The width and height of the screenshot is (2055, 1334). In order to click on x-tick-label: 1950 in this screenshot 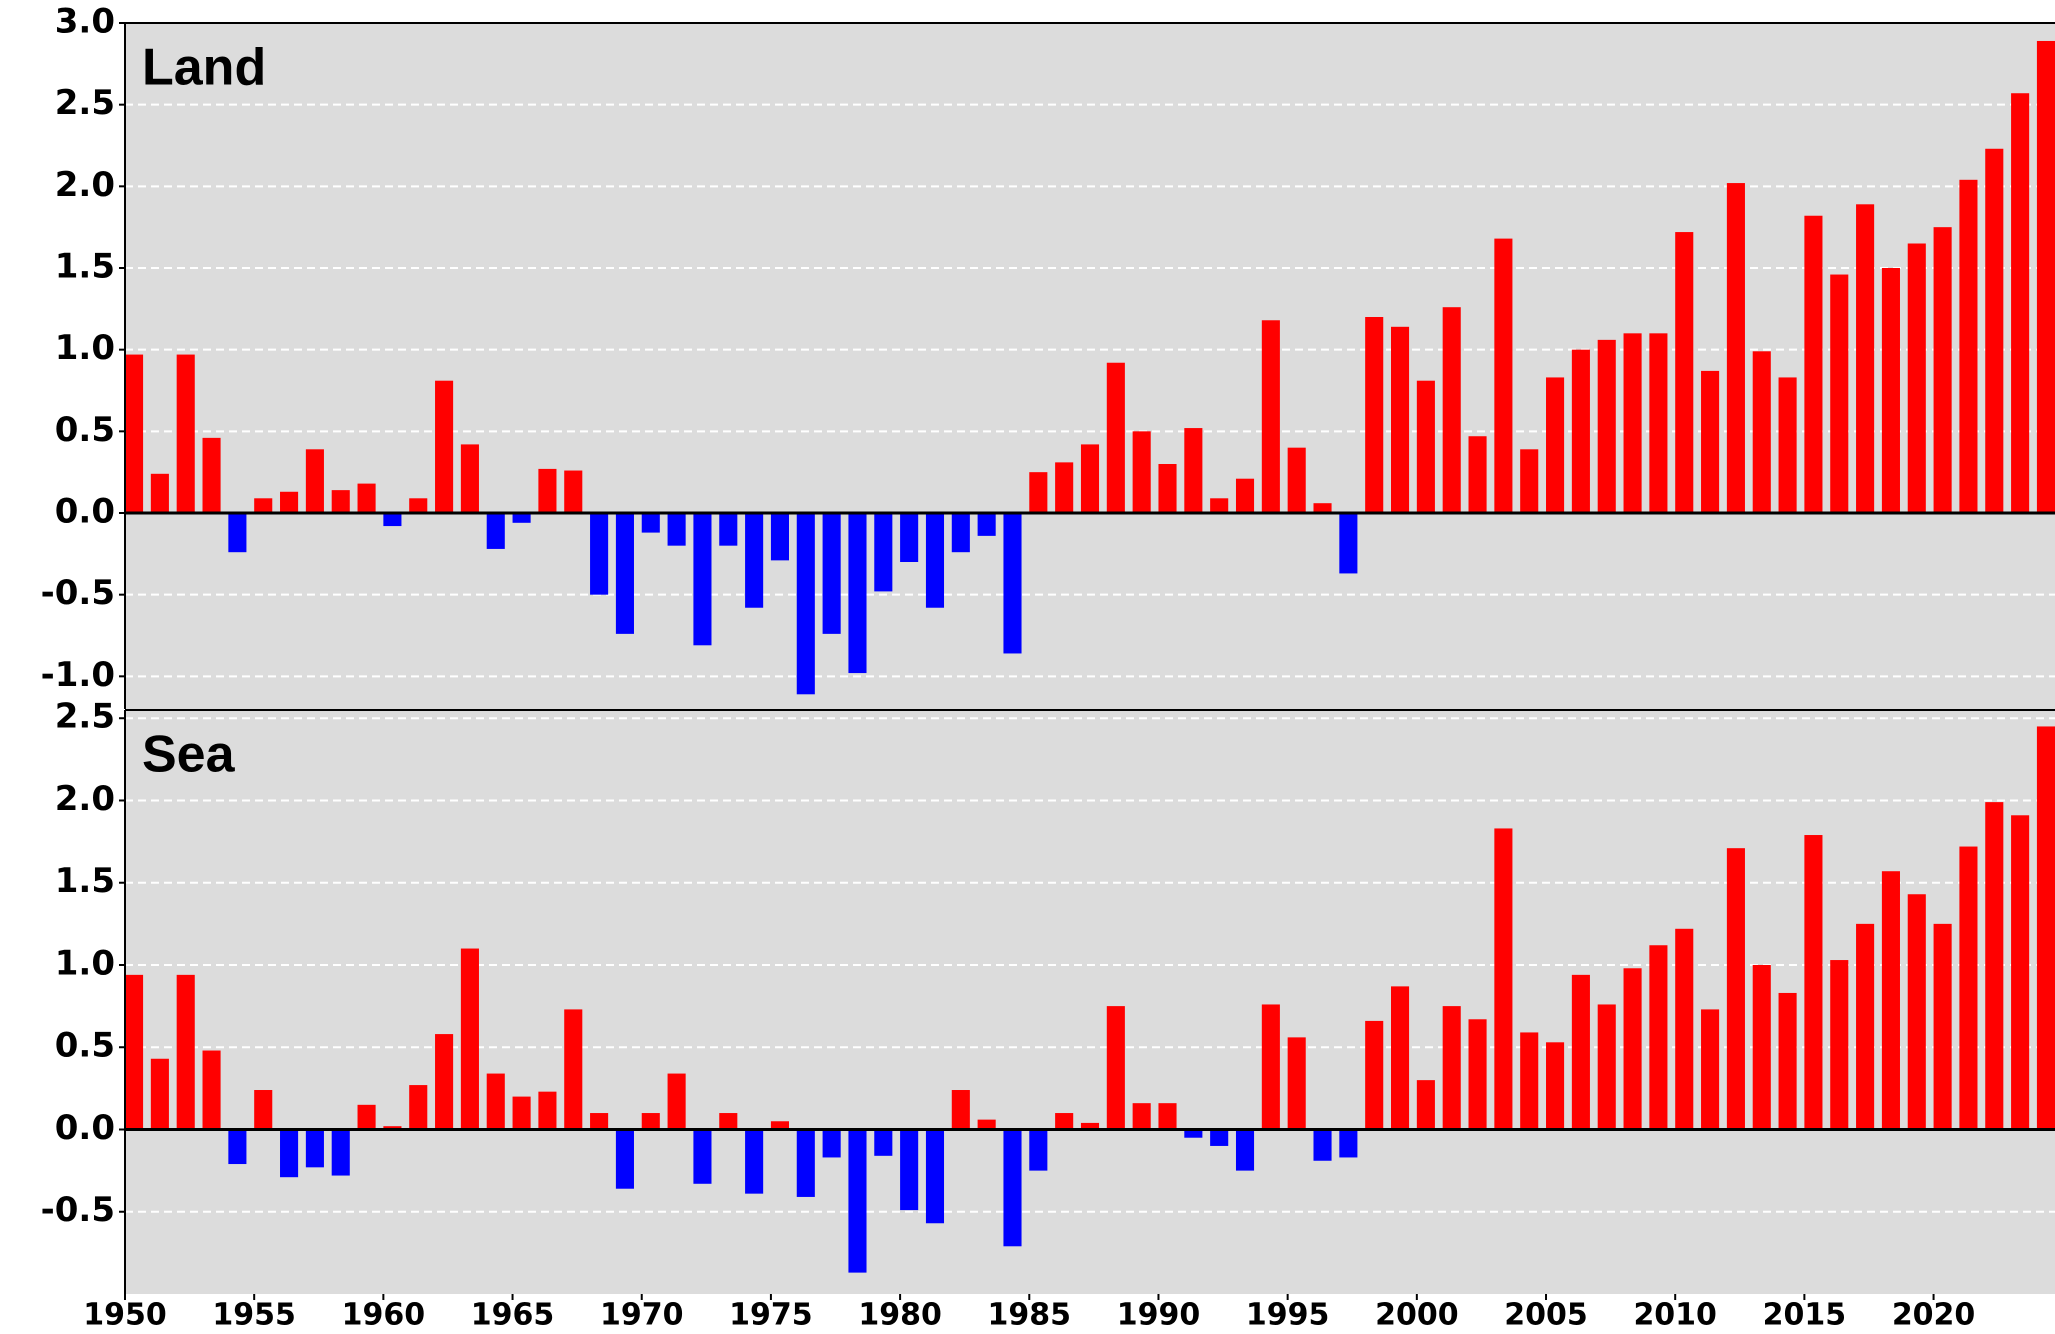, I will do `click(125, 1315)`.